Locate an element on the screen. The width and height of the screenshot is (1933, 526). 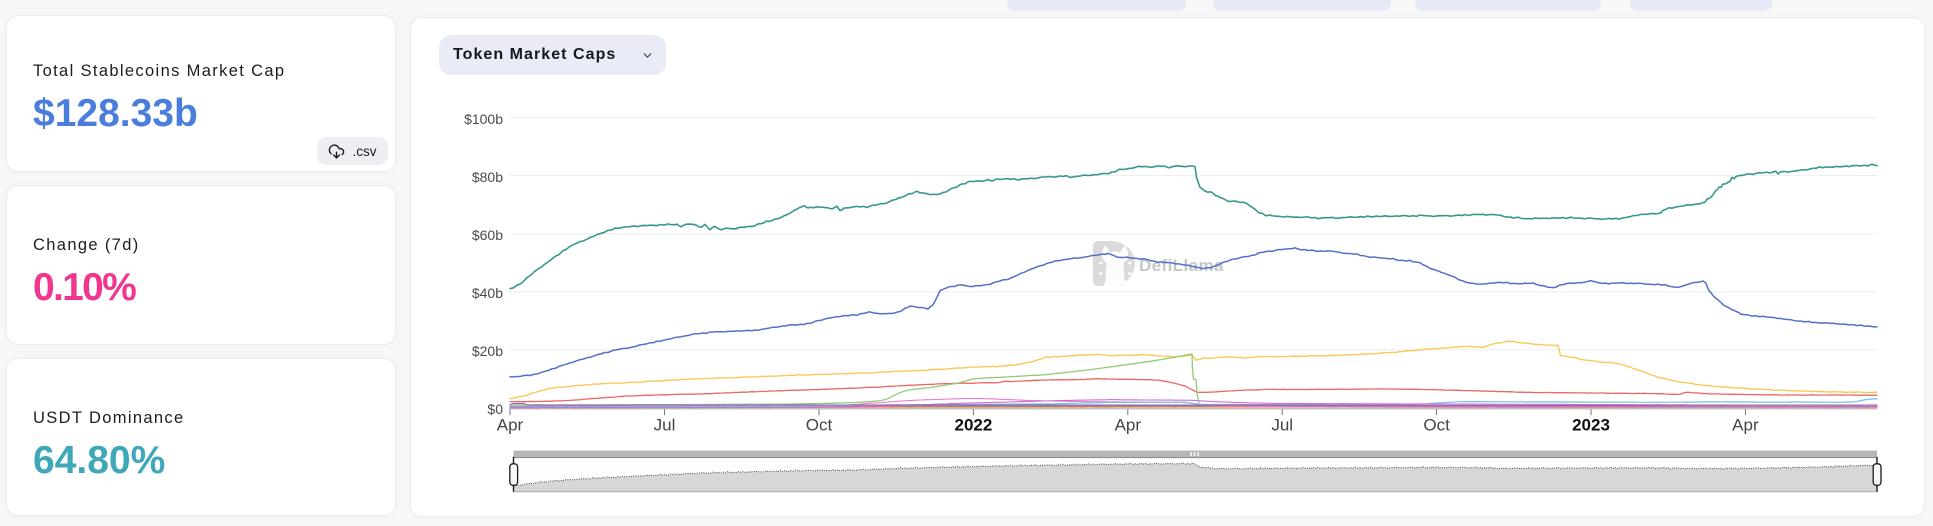
svg-text: $60b is located at coordinates (487, 235).